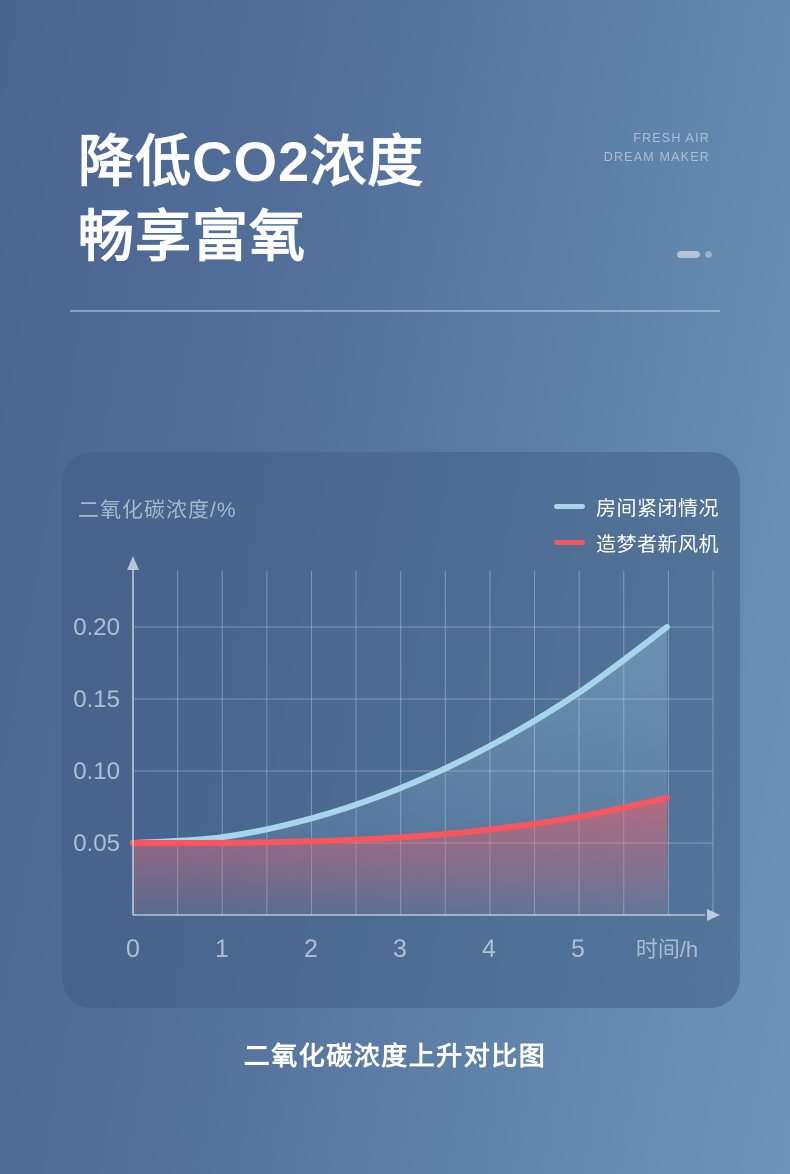 The height and width of the screenshot is (1174, 790). What do you see at coordinates (133, 563) in the screenshot?
I see `y-axis-arrow-icon` at bounding box center [133, 563].